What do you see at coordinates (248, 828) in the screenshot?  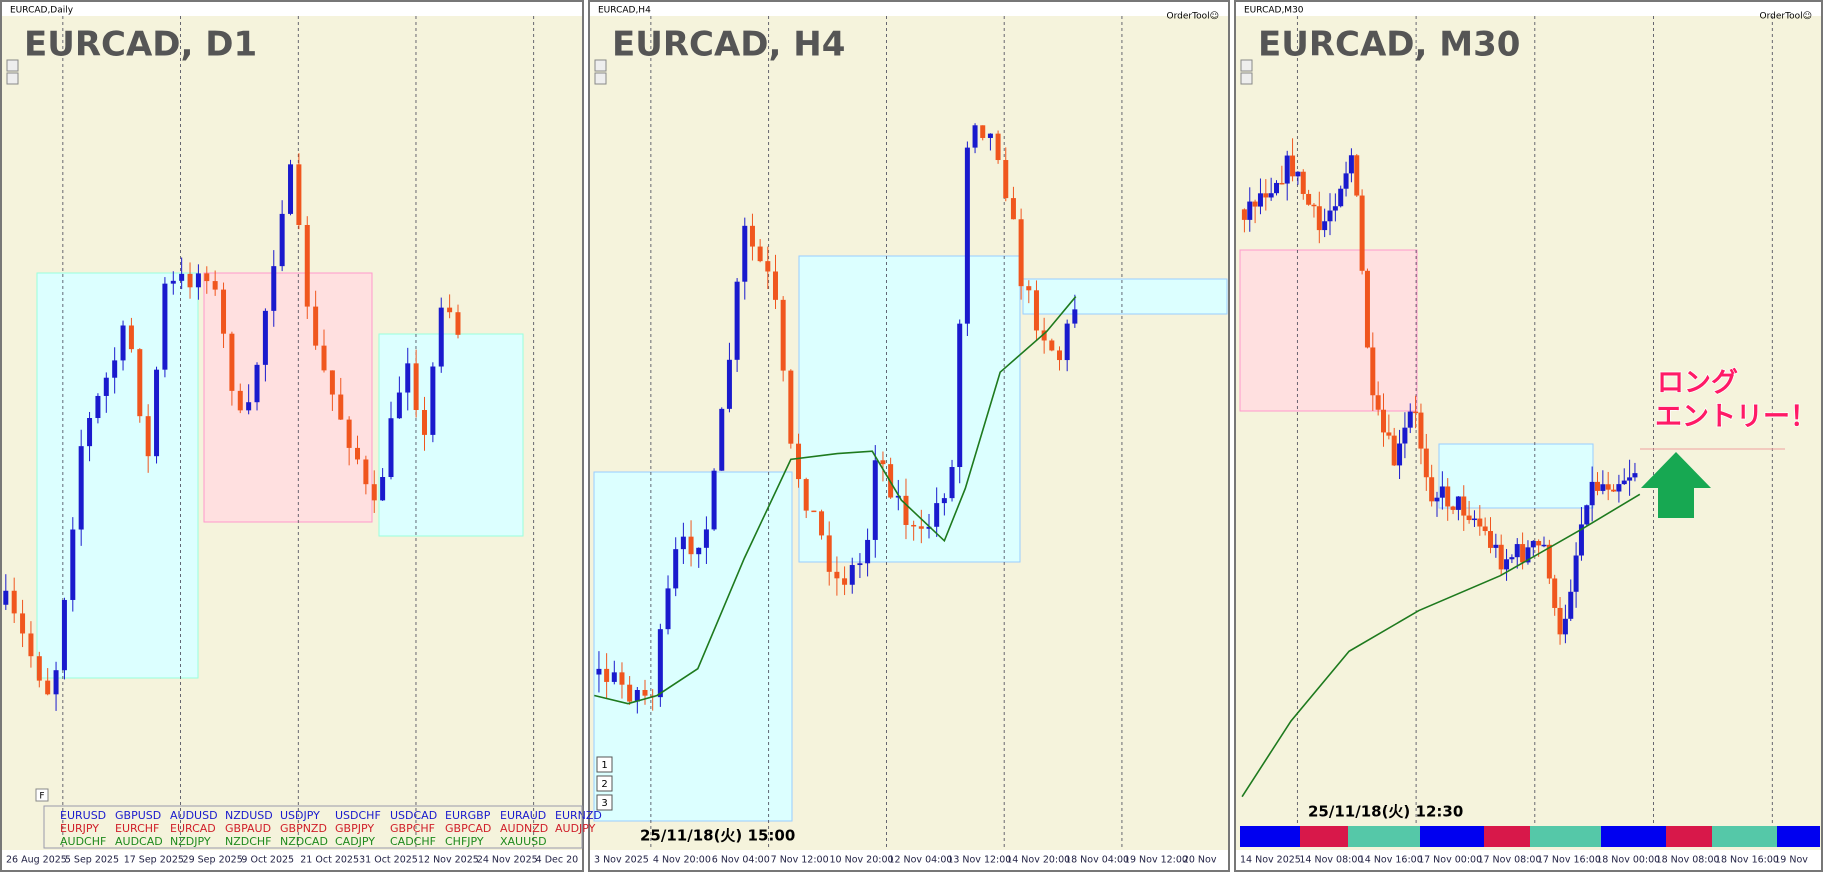 I see `symbol-button: GBPAUD` at bounding box center [248, 828].